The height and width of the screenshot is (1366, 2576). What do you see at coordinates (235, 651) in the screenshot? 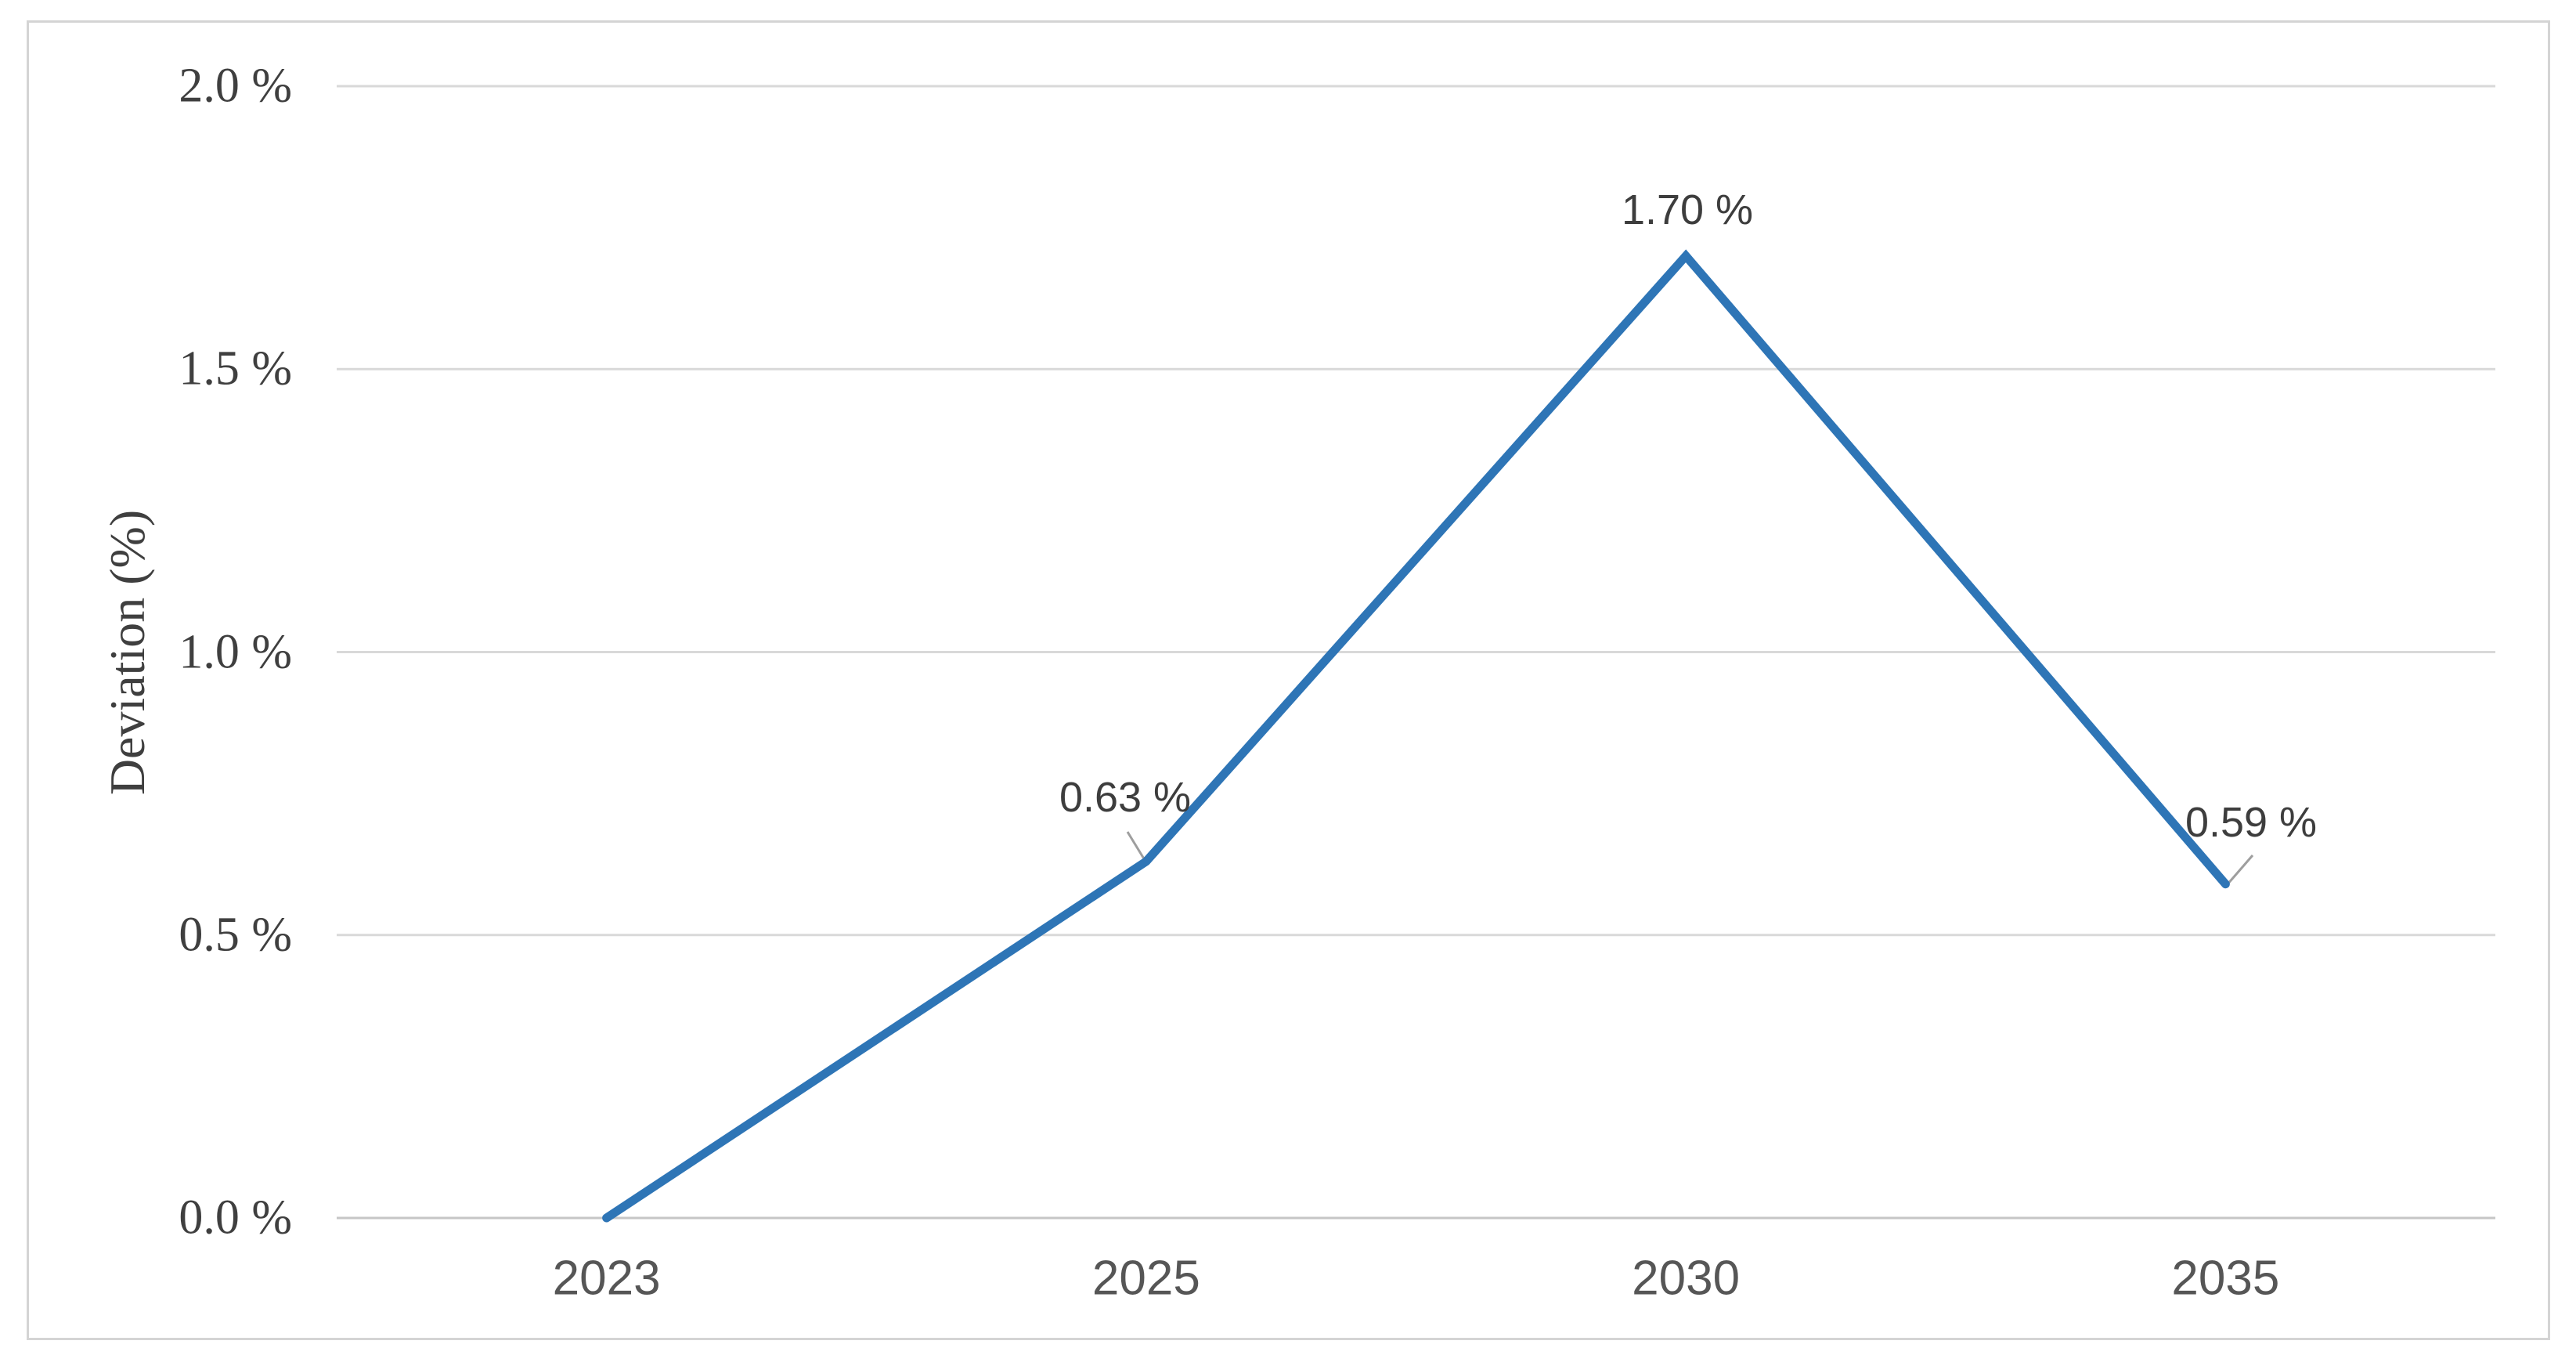
I see `y-tick-label: 1.0 %` at bounding box center [235, 651].